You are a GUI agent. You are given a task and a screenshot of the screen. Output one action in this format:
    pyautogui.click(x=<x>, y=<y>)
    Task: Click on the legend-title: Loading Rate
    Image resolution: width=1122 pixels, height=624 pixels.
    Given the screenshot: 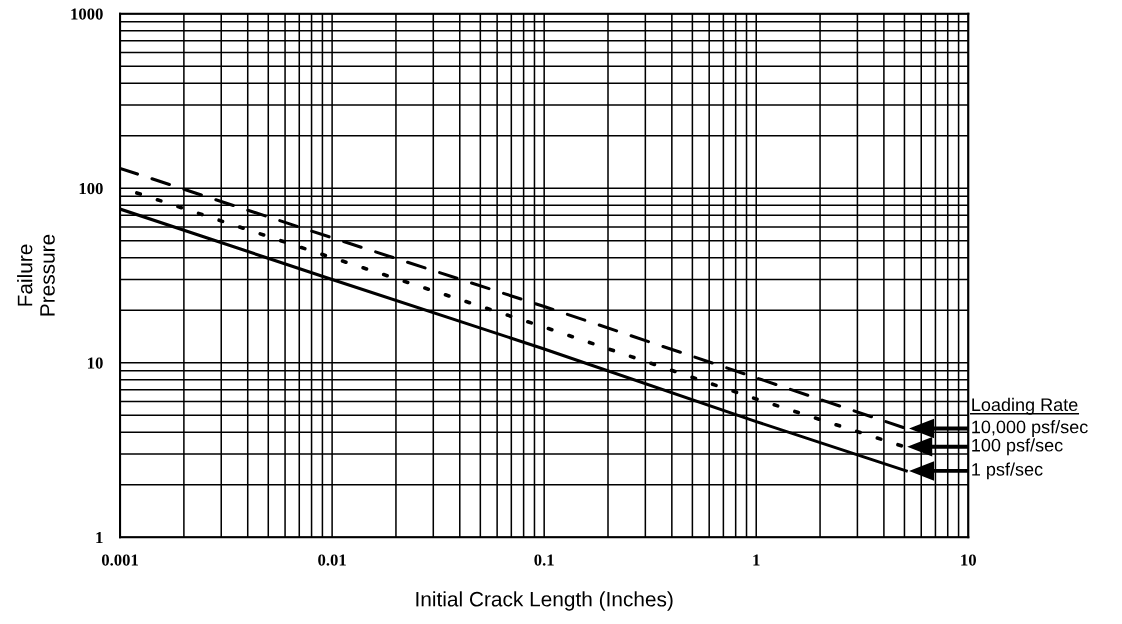 What is the action you would take?
    pyautogui.click(x=1025, y=406)
    